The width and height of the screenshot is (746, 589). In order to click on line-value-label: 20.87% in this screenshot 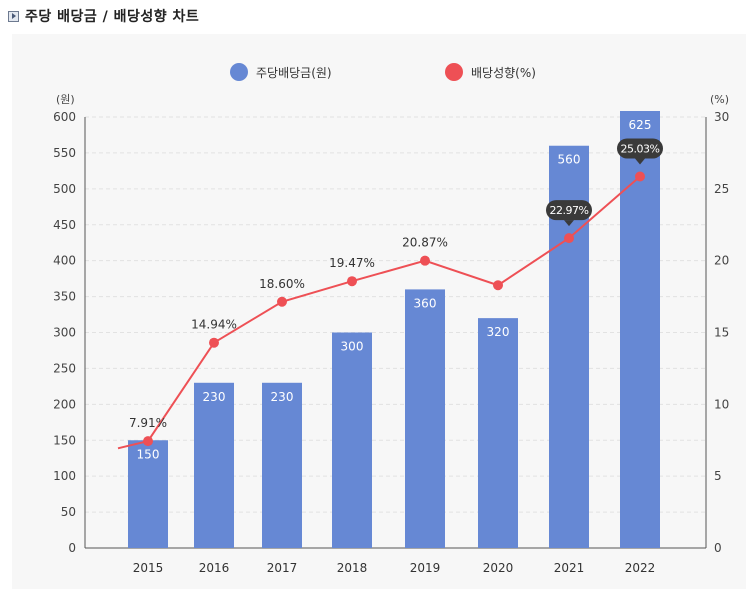, I will do `click(425, 243)`.